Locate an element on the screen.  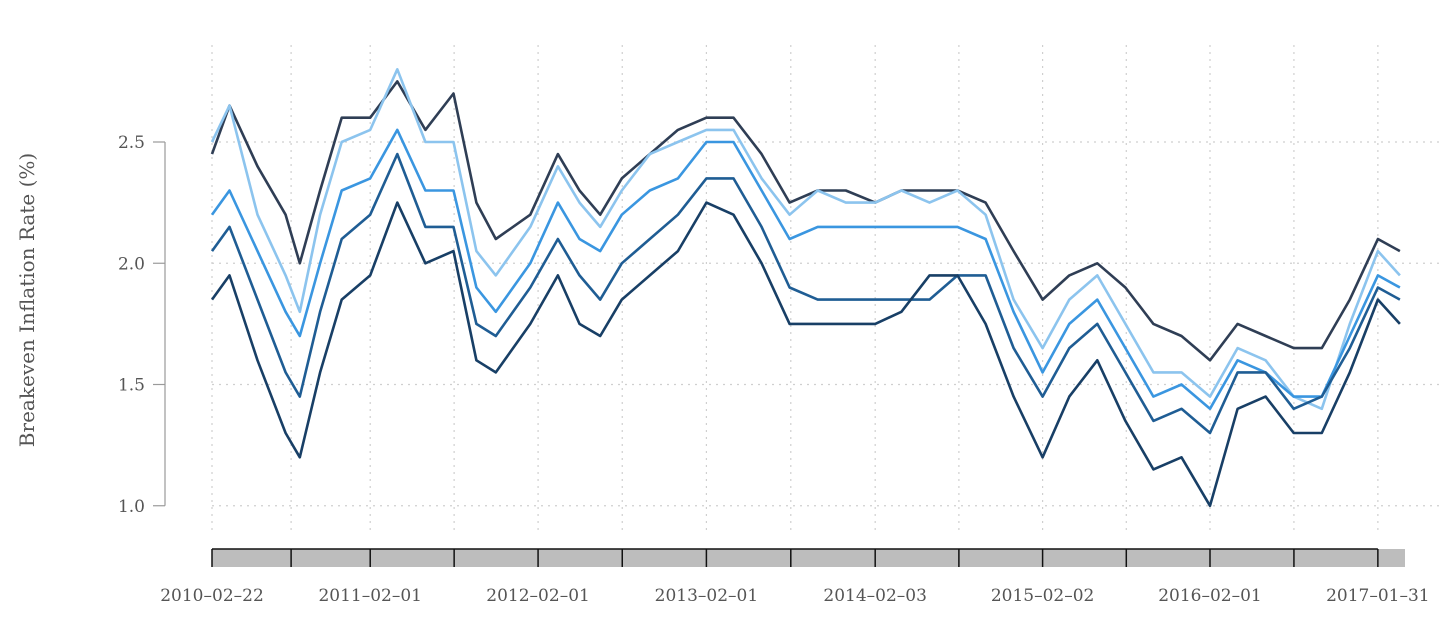
x-tick-label: 2015–02–02 is located at coordinates (1043, 596).